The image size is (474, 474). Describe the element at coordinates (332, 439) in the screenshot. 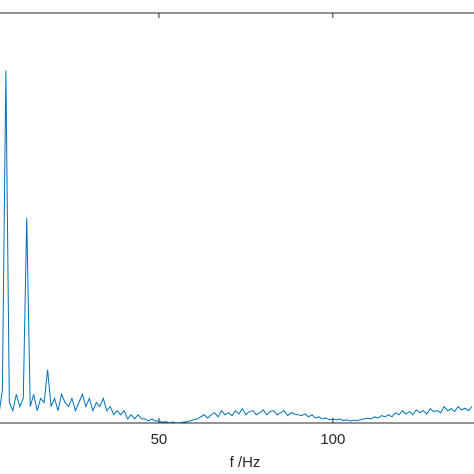

I see `x-tick-label: 100` at that location.